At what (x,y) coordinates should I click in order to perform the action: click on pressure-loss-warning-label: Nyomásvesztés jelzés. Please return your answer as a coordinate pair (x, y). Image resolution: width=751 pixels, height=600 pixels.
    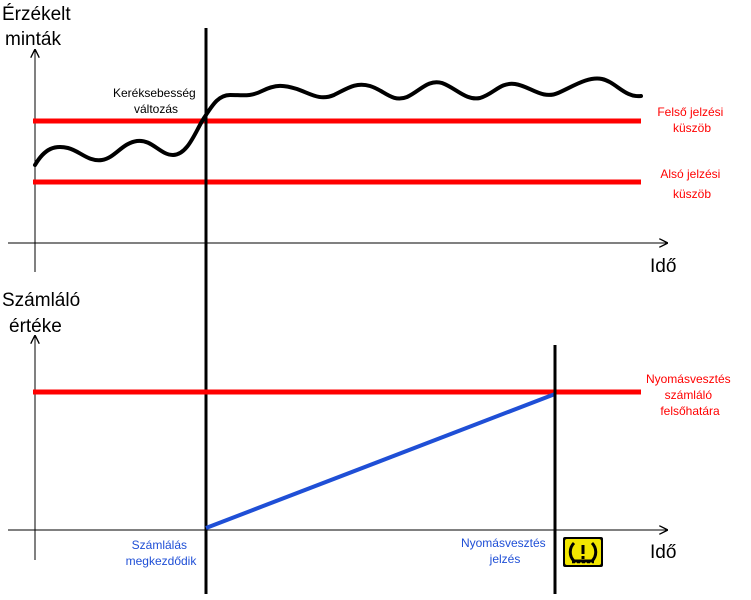
    Looking at the image, I should click on (505, 551).